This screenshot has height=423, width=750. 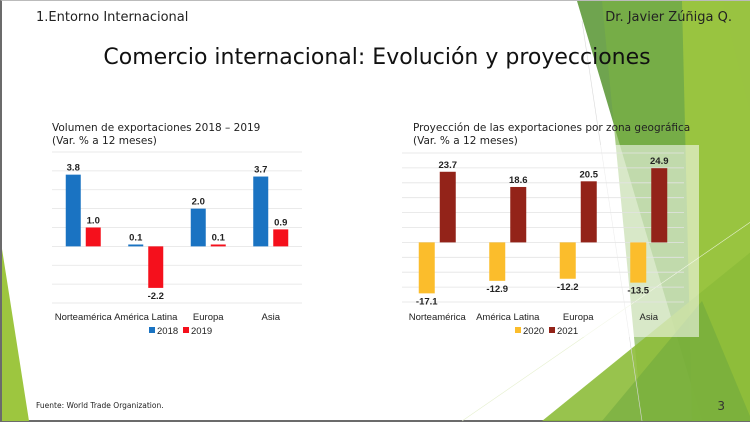 I want to click on legend-swatch-2018, so click(x=152, y=330).